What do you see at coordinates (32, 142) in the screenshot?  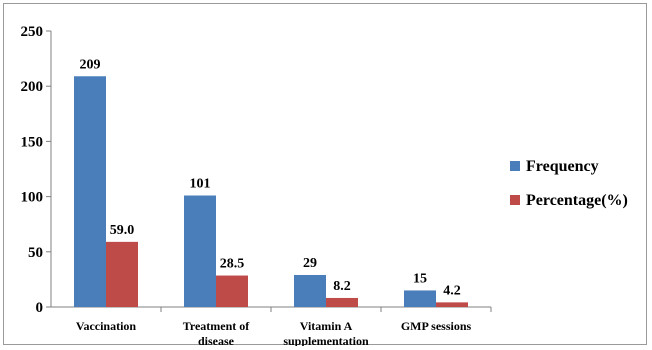 I see `y-tick-label: 150` at bounding box center [32, 142].